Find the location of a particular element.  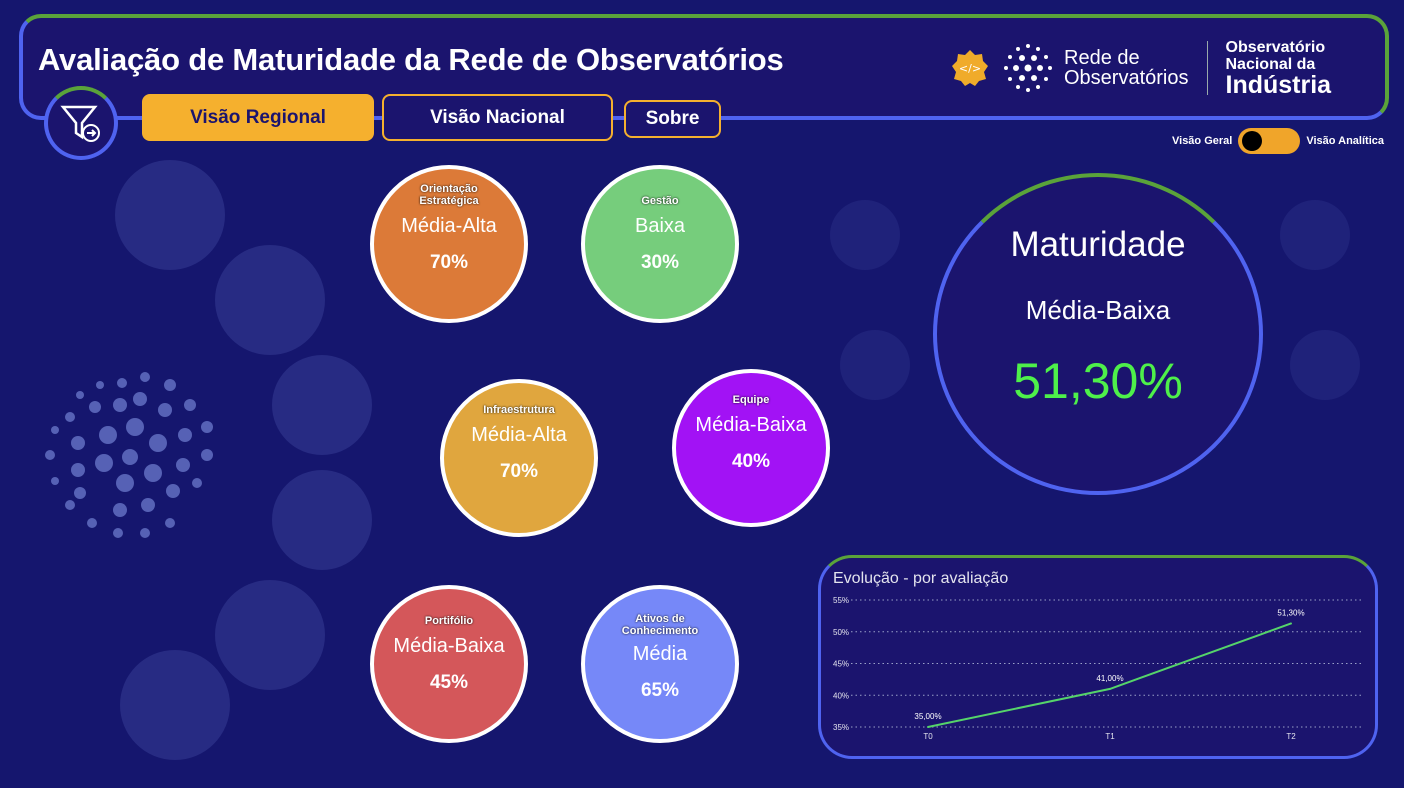

y-tick-label: 35% is located at coordinates (841, 727).